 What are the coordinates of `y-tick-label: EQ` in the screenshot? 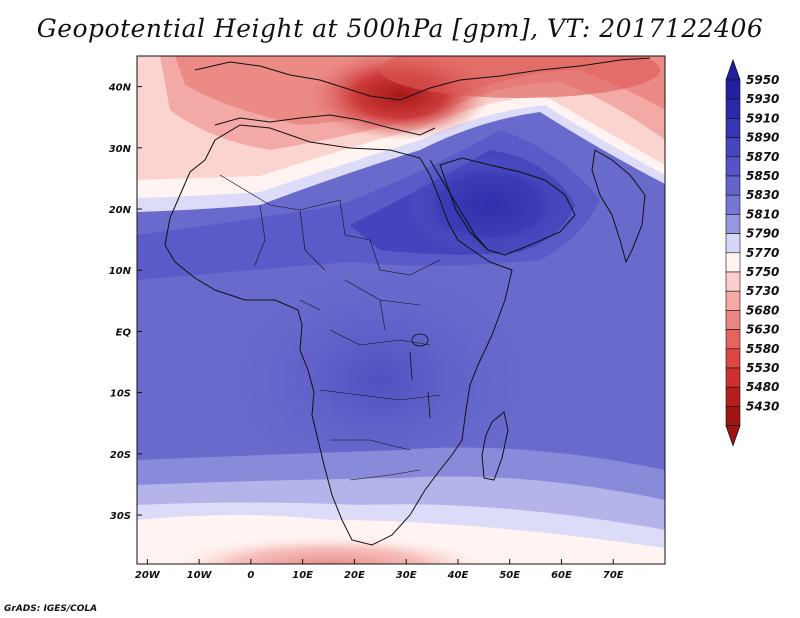 It's located at (124, 332).